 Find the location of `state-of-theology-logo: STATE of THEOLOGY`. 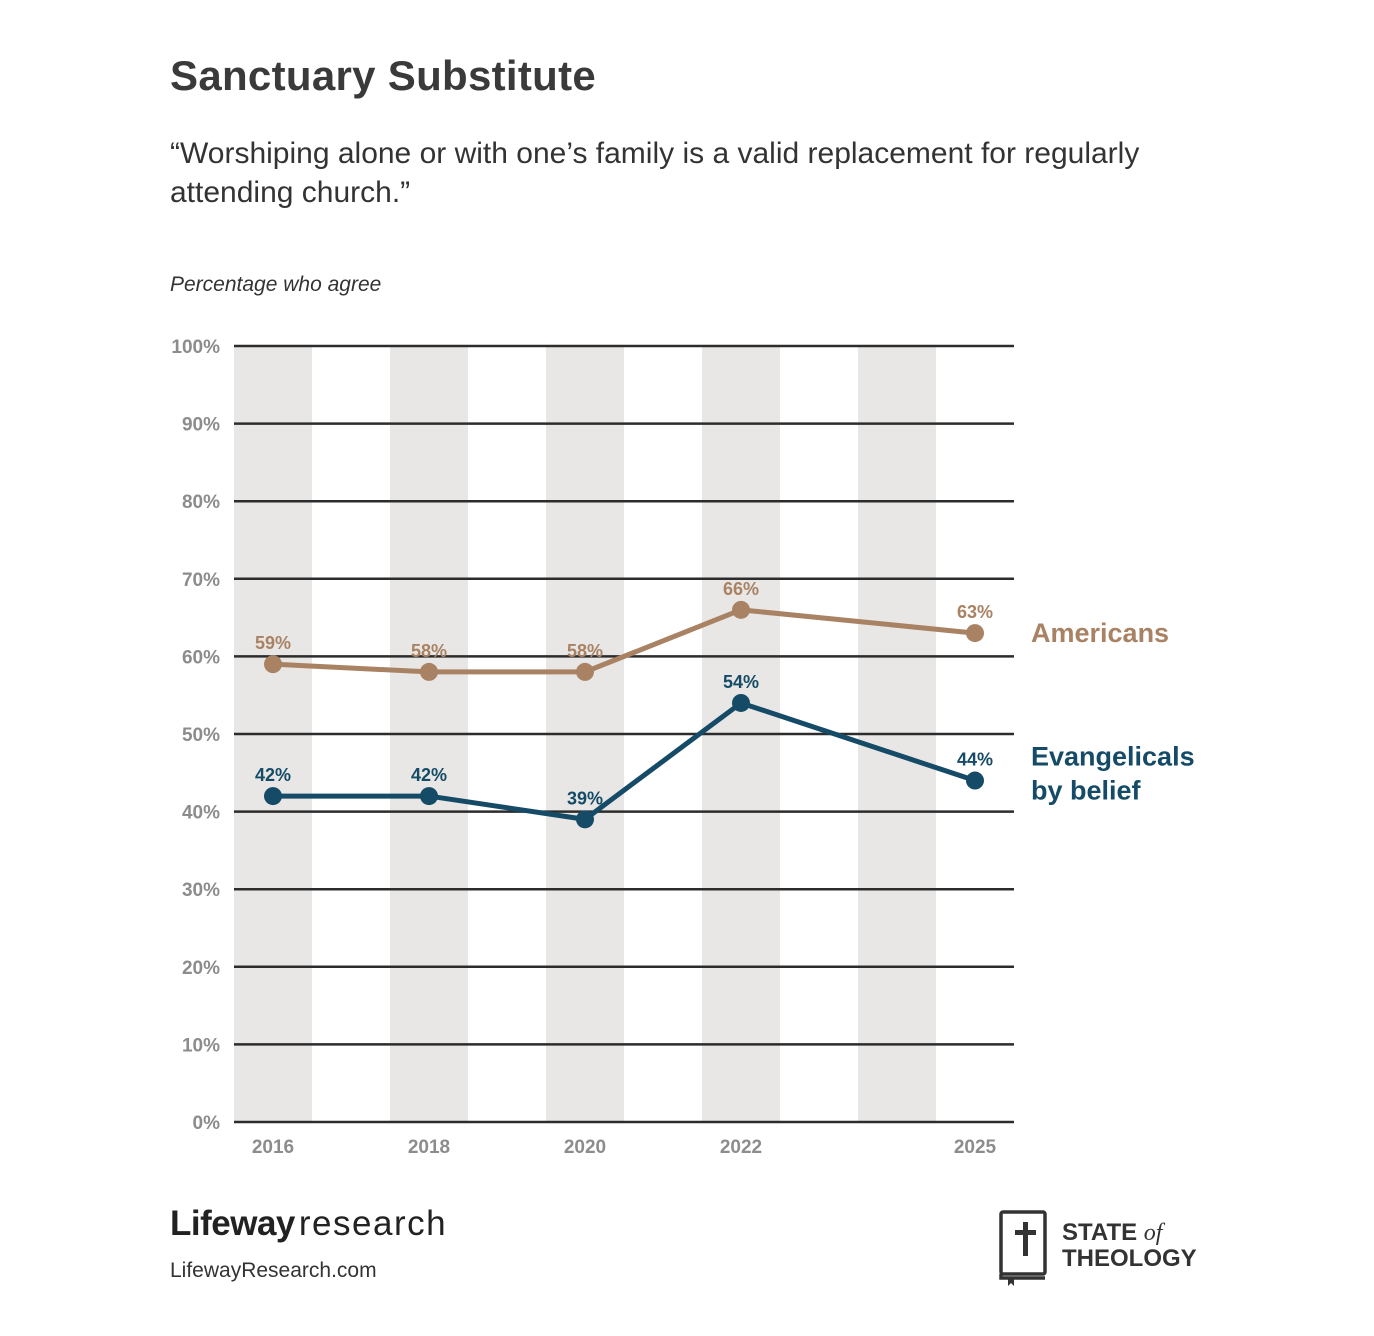

state-of-theology-logo: STATE of THEOLOGY is located at coordinates (1101, 1248).